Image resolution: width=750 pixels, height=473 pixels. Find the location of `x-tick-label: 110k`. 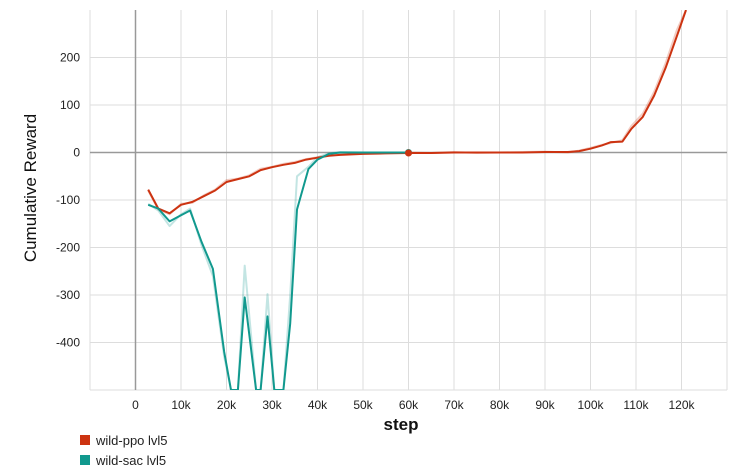

x-tick-label: 110k is located at coordinates (636, 405).